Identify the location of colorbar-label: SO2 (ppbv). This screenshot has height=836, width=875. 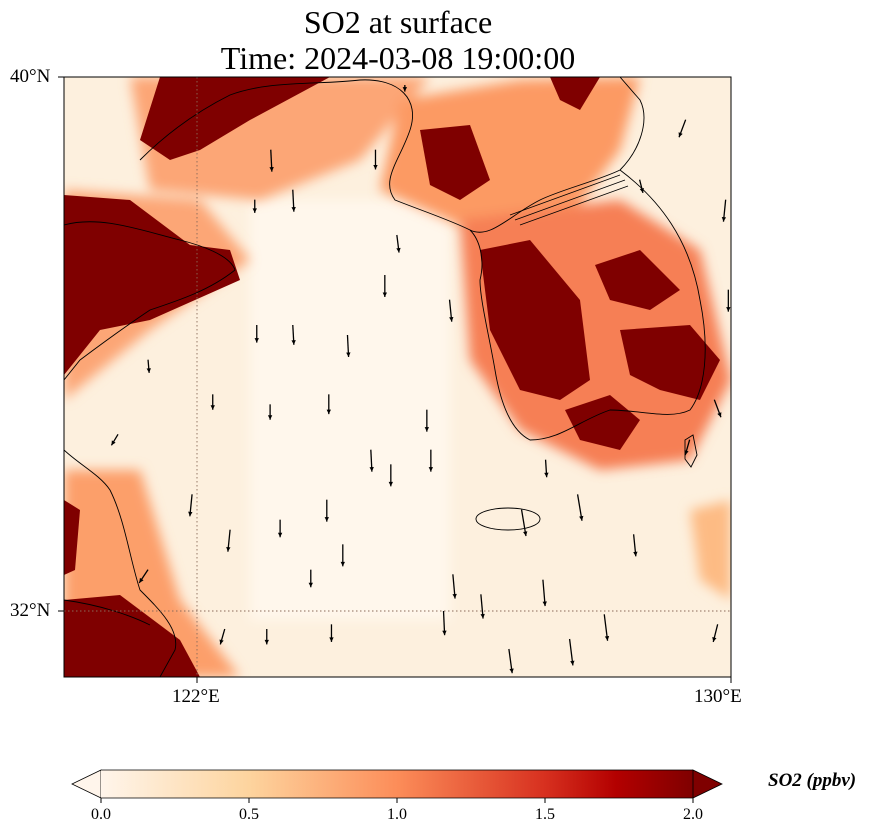
(812, 780).